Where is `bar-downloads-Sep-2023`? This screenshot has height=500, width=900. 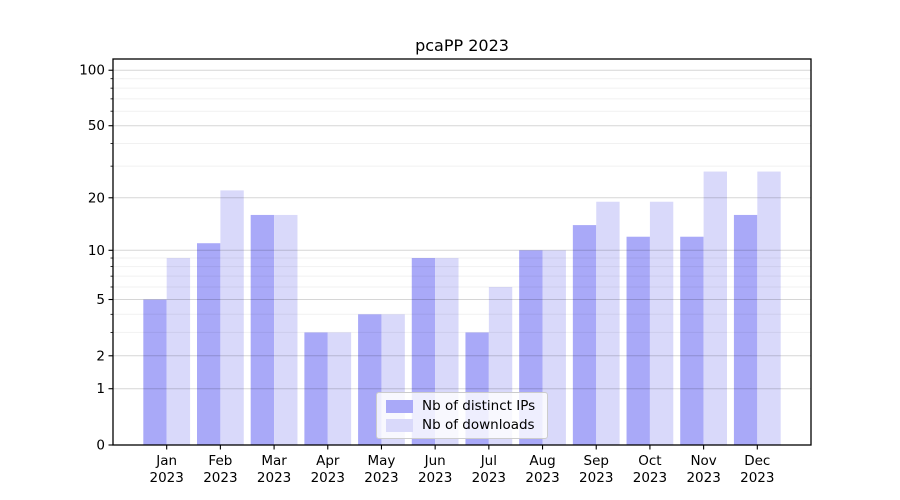 bar-downloads-Sep-2023 is located at coordinates (608, 323).